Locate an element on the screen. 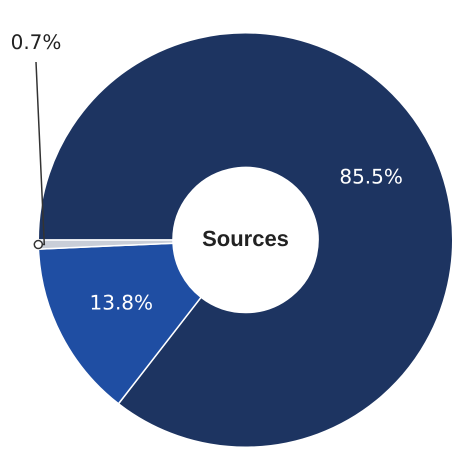 This screenshot has height=456, width=467. data-label: 0.7% is located at coordinates (36, 42).